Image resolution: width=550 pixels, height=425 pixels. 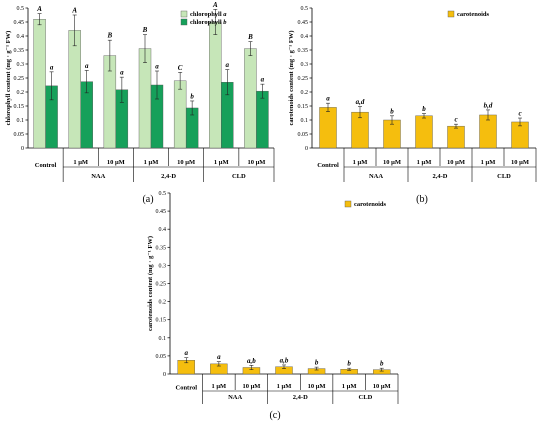 I want to click on y-tick-label: 0.35, so click(x=161, y=248).